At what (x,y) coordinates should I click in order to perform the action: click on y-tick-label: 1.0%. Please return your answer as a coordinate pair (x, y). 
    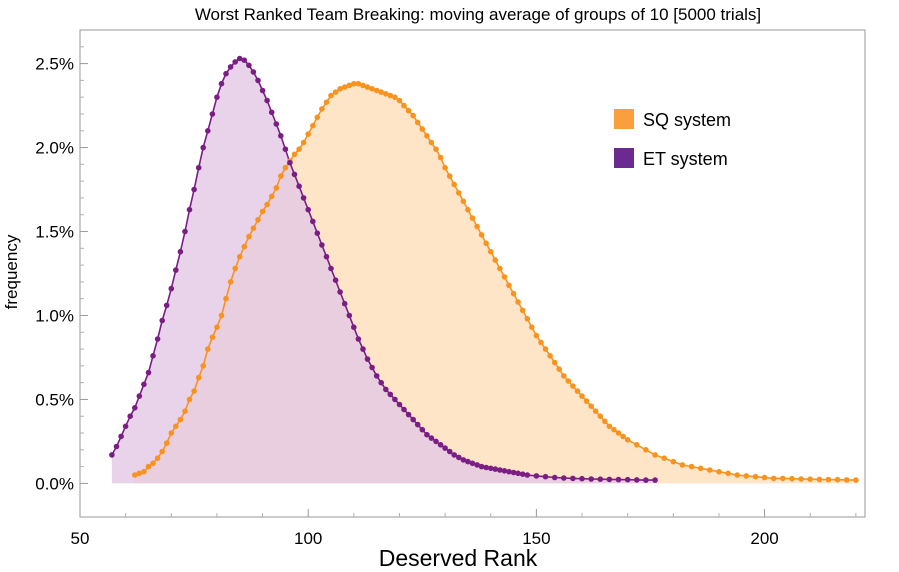
    Looking at the image, I should click on (54, 315).